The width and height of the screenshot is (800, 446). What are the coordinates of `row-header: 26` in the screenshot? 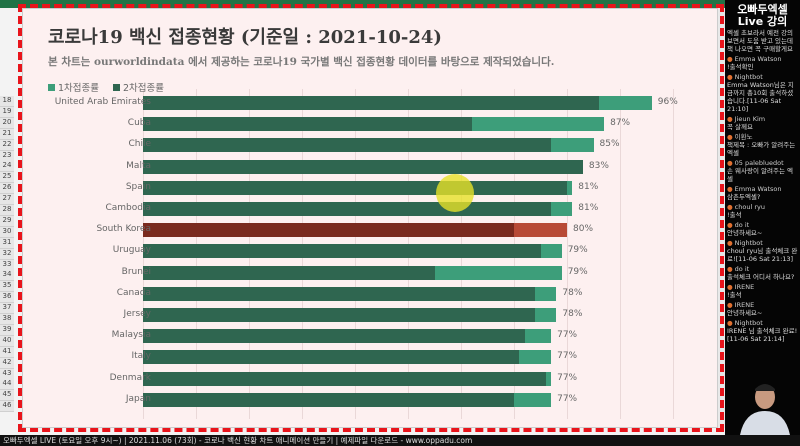 It's located at (7, 189).